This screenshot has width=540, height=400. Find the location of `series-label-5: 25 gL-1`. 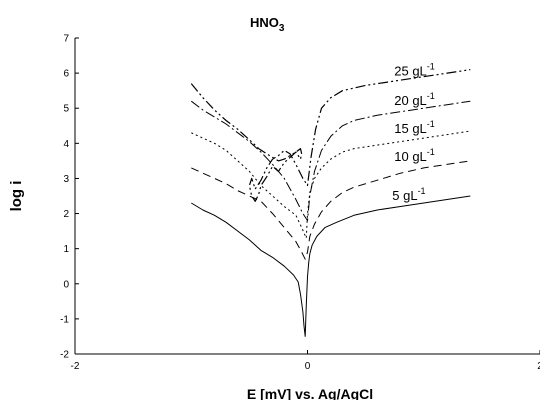

series-label-5: 25 gL-1 is located at coordinates (414, 70).